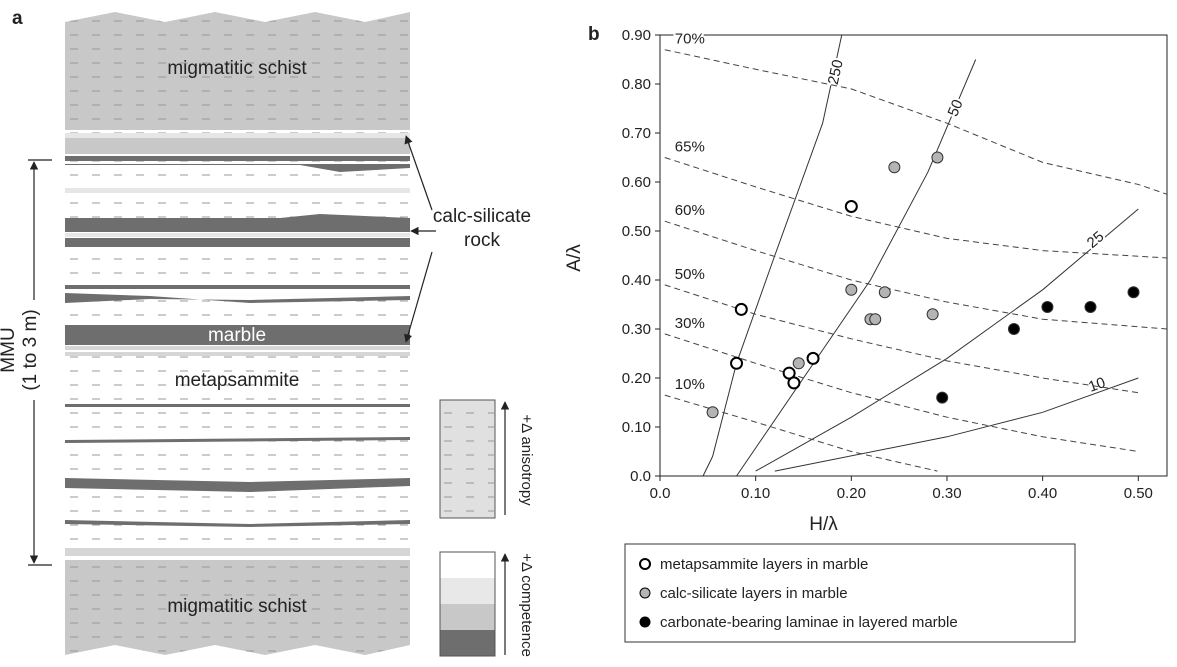 This screenshot has height=667, width=1177. I want to click on y-tick-label: 0.50, so click(636, 231).